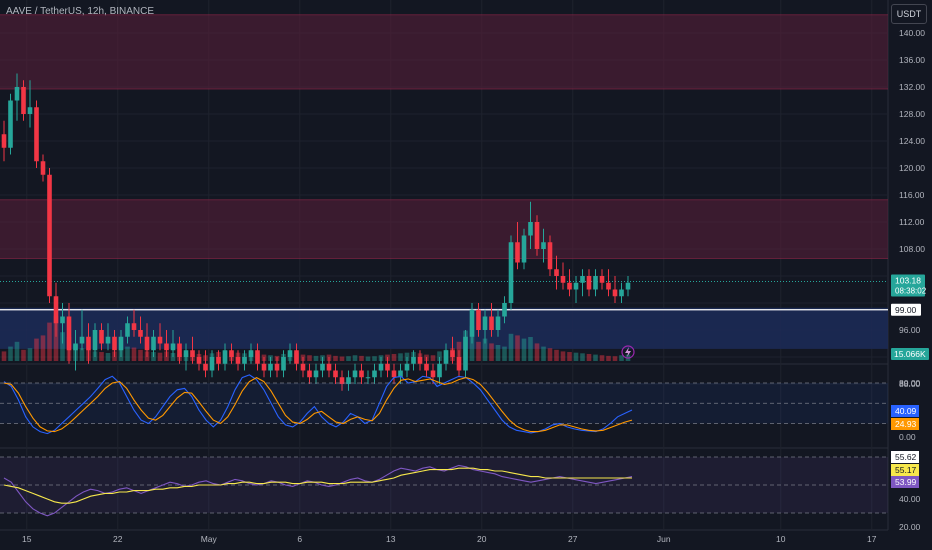 This screenshot has width=932, height=550. What do you see at coordinates (906, 309) in the screenshot?
I see `support-price-tag` at bounding box center [906, 309].